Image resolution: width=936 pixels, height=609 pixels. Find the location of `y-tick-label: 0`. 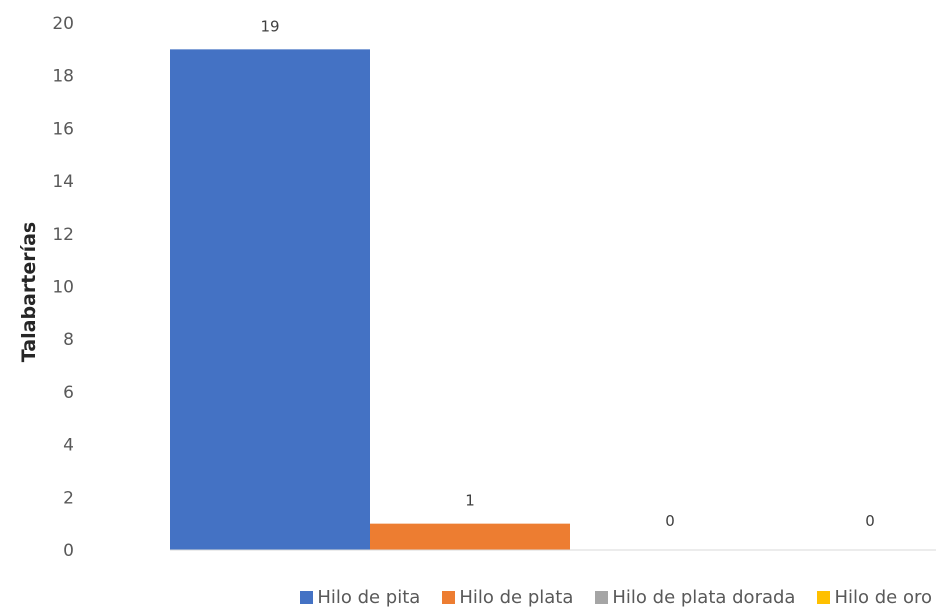

y-tick-label: 0 is located at coordinates (68, 551).